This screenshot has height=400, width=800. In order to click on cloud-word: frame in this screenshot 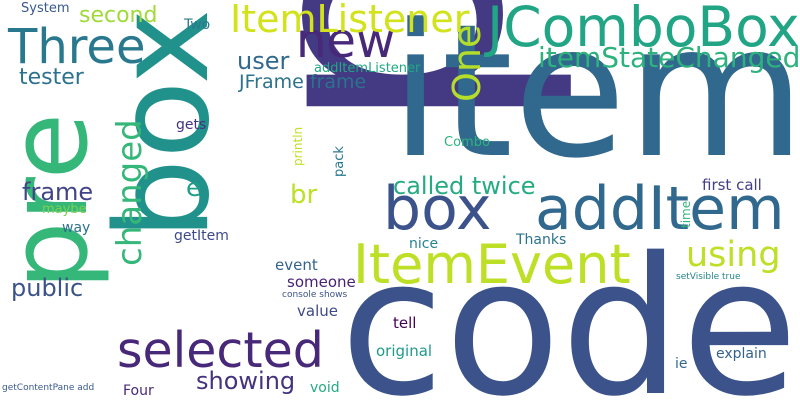, I will do `click(58, 192)`.